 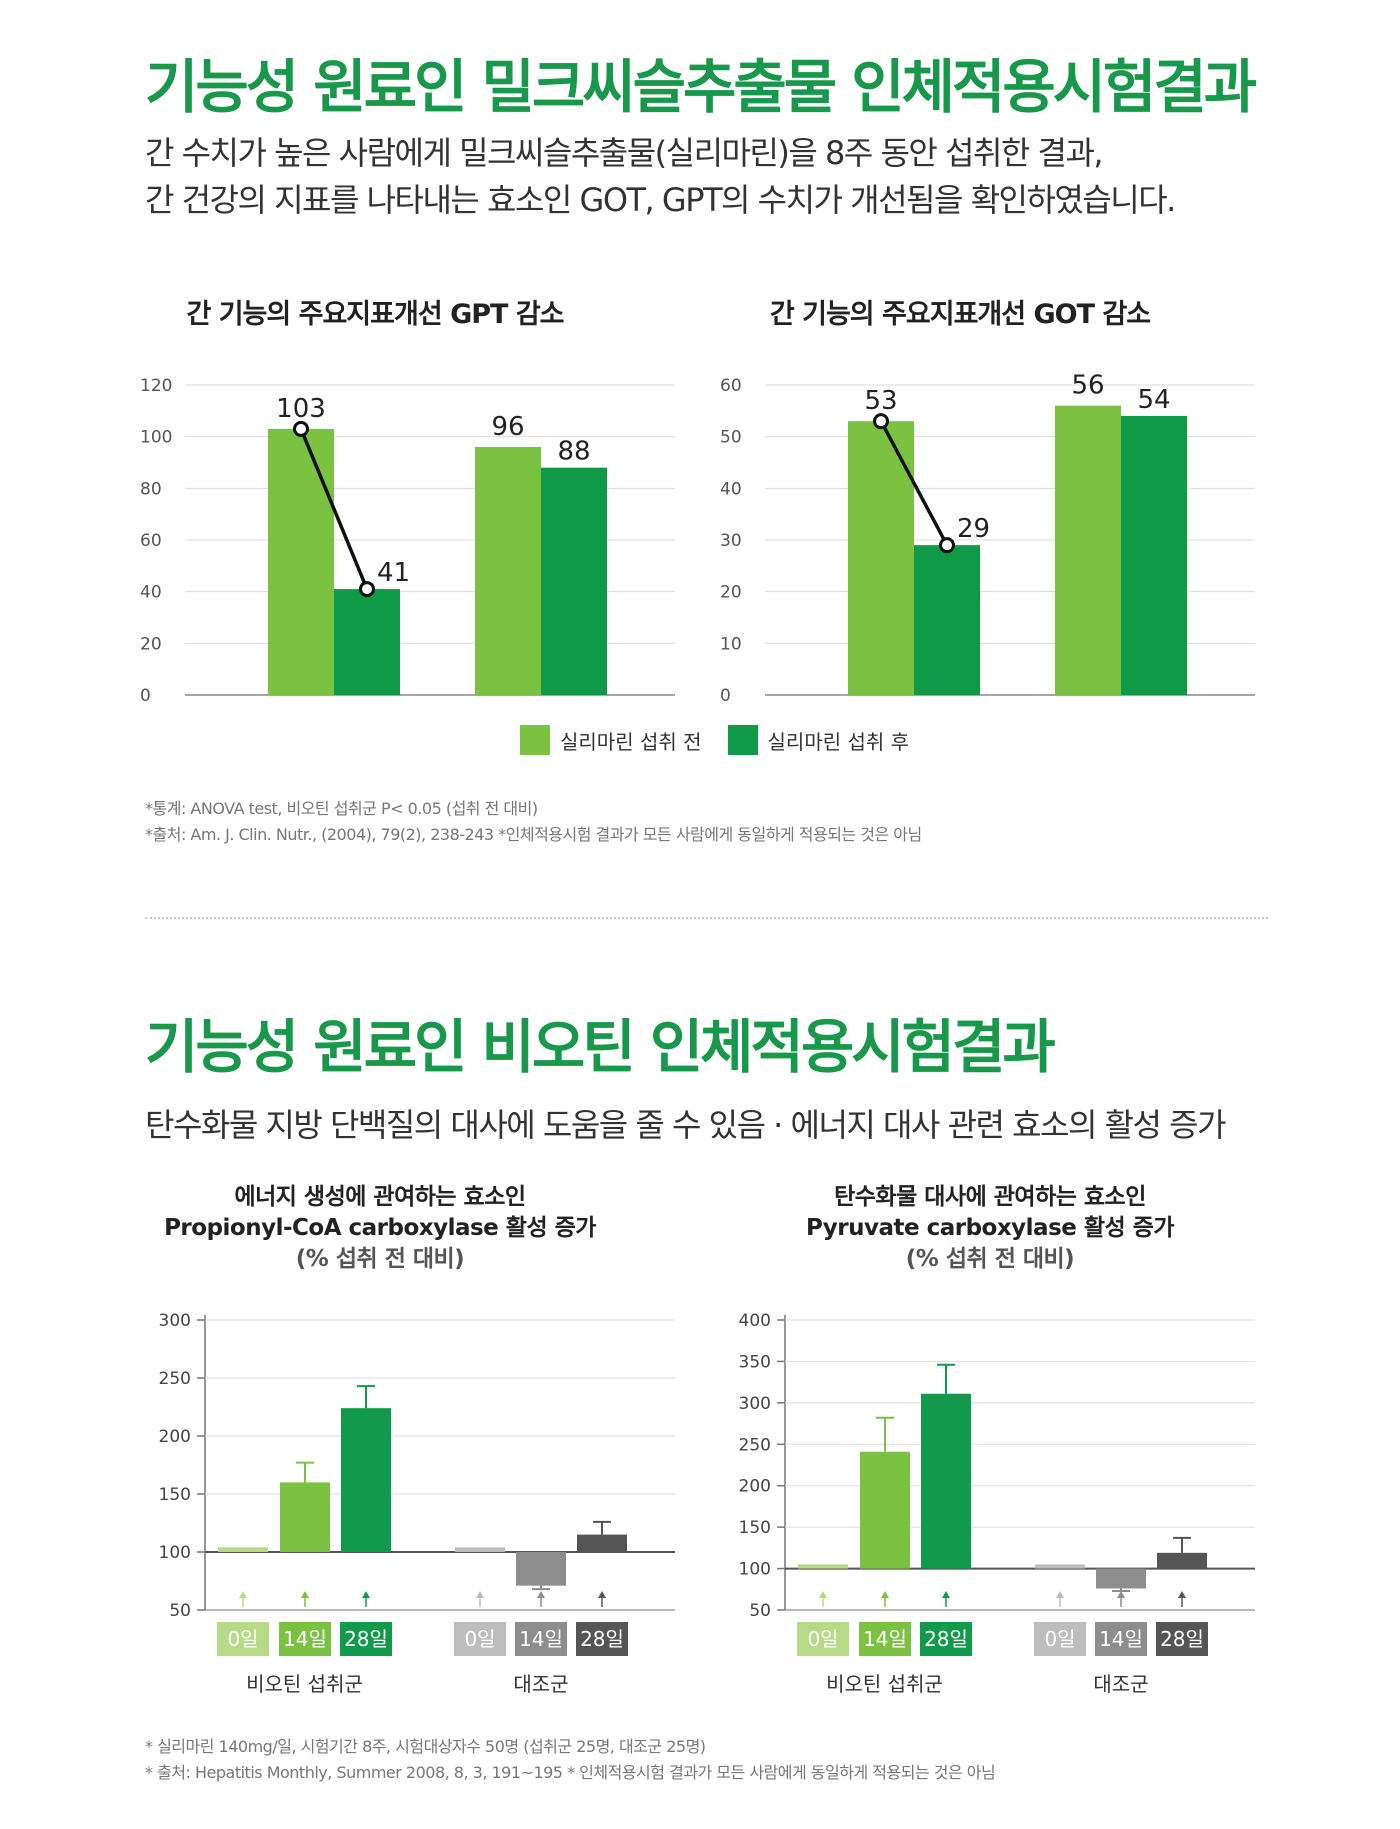 What do you see at coordinates (535, 740) in the screenshot?
I see `legend-swatch-before` at bounding box center [535, 740].